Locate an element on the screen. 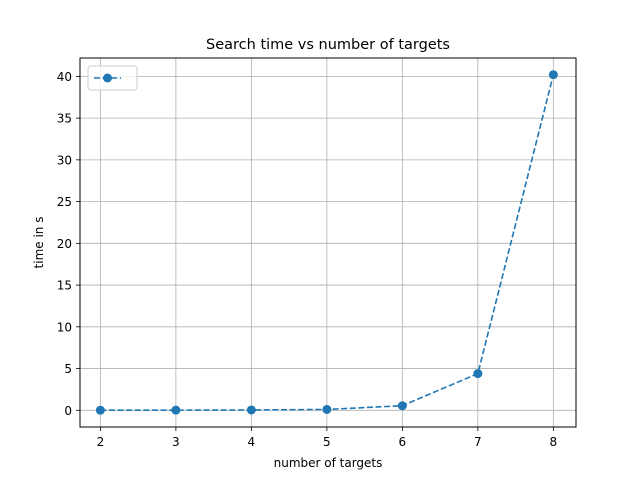 This screenshot has height=484, width=640. legend is located at coordinates (112, 78).